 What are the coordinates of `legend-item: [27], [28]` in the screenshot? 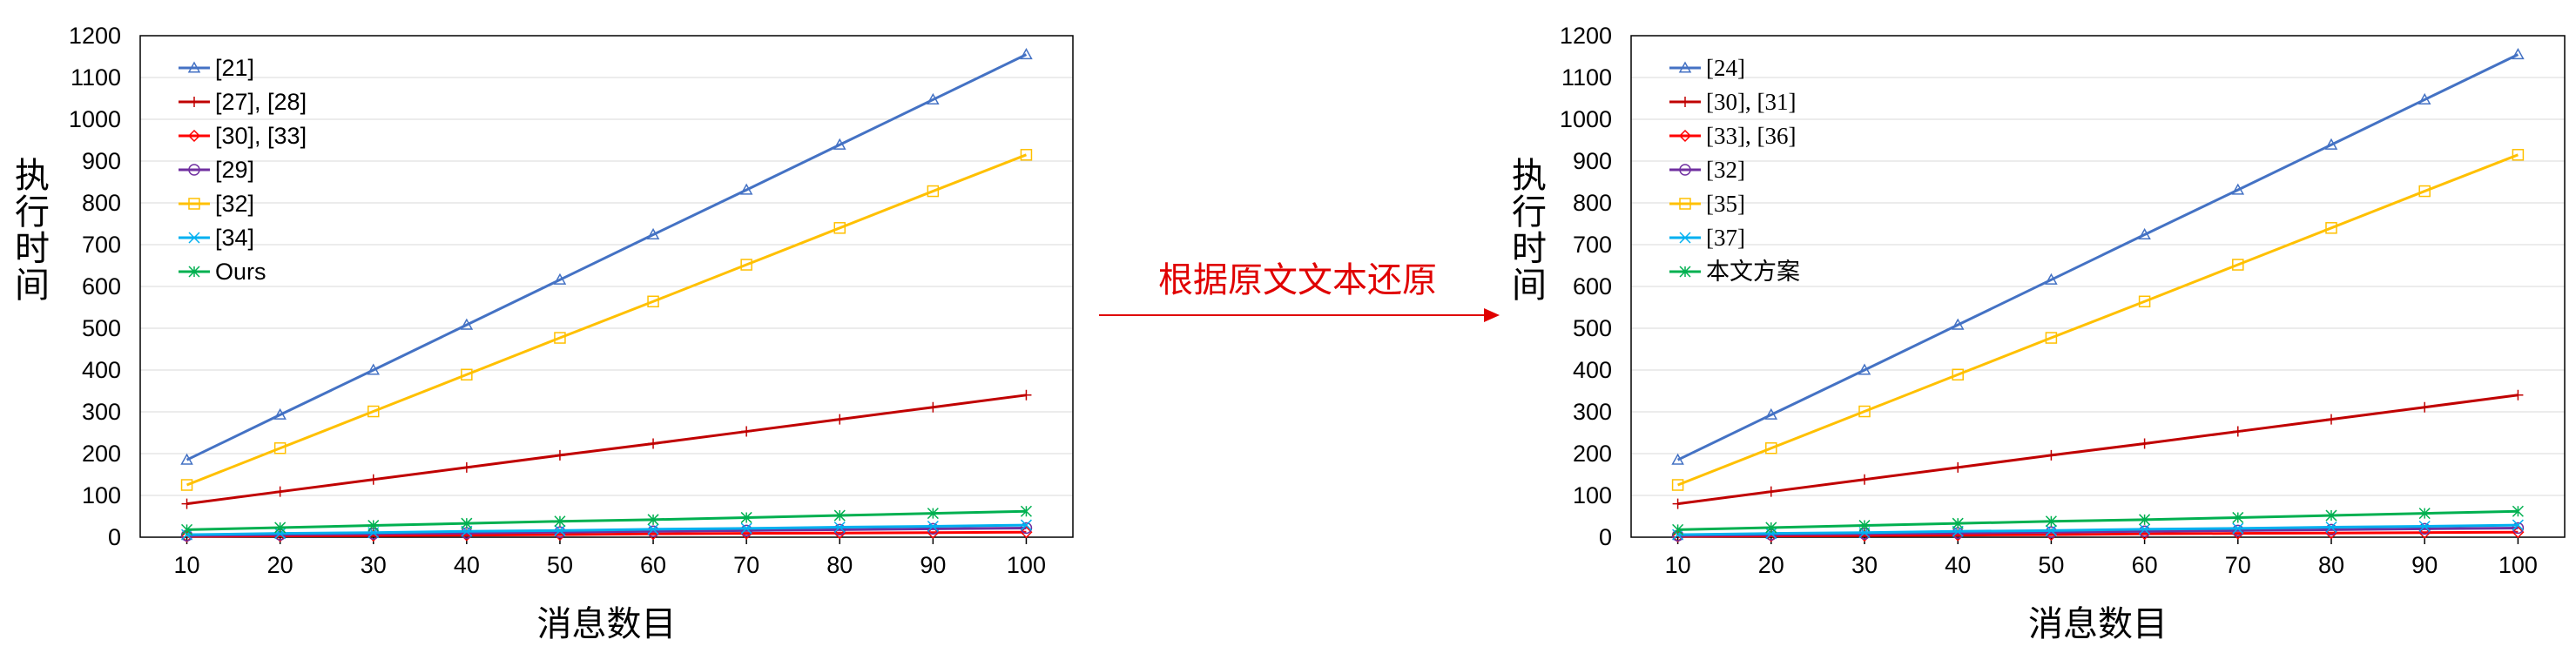 It's located at (243, 102).